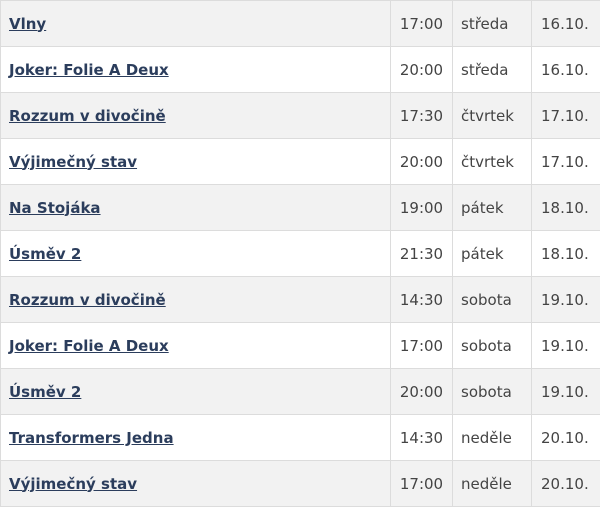  What do you see at coordinates (195, 207) in the screenshot?
I see `title-cell: Na Stojáka` at bounding box center [195, 207].